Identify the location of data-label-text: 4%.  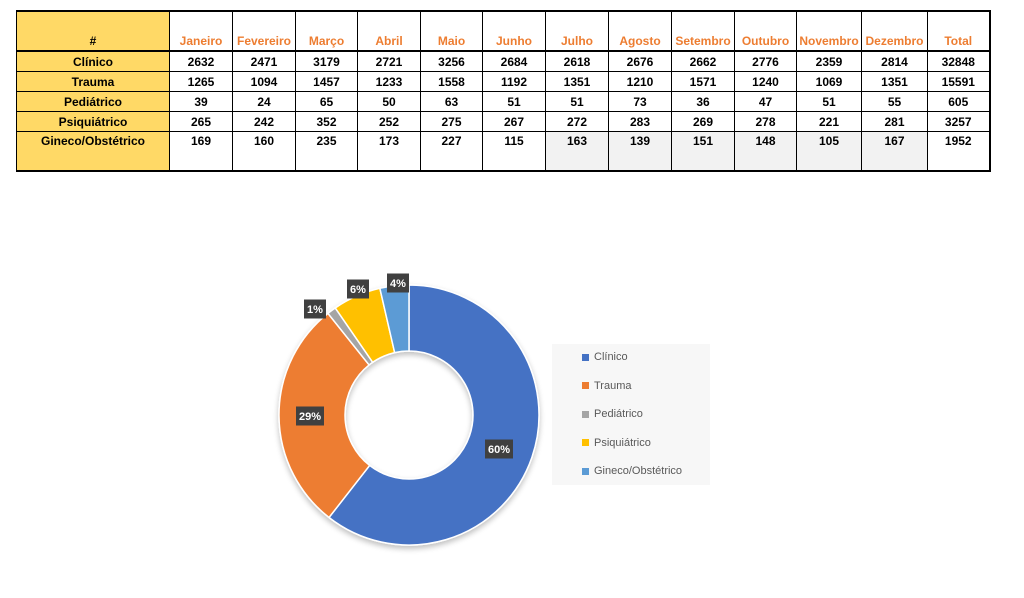
(398, 284).